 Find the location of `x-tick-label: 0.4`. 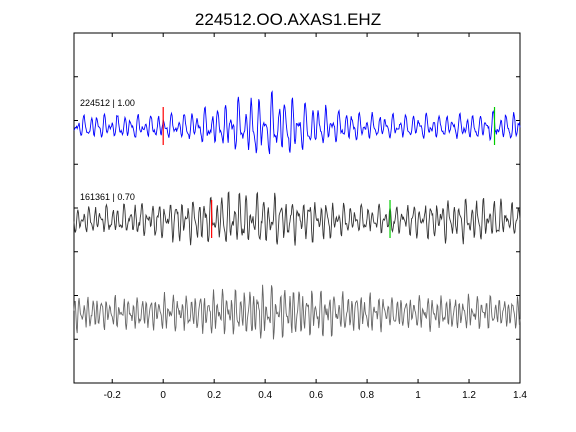

x-tick-label: 0.4 is located at coordinates (265, 395).